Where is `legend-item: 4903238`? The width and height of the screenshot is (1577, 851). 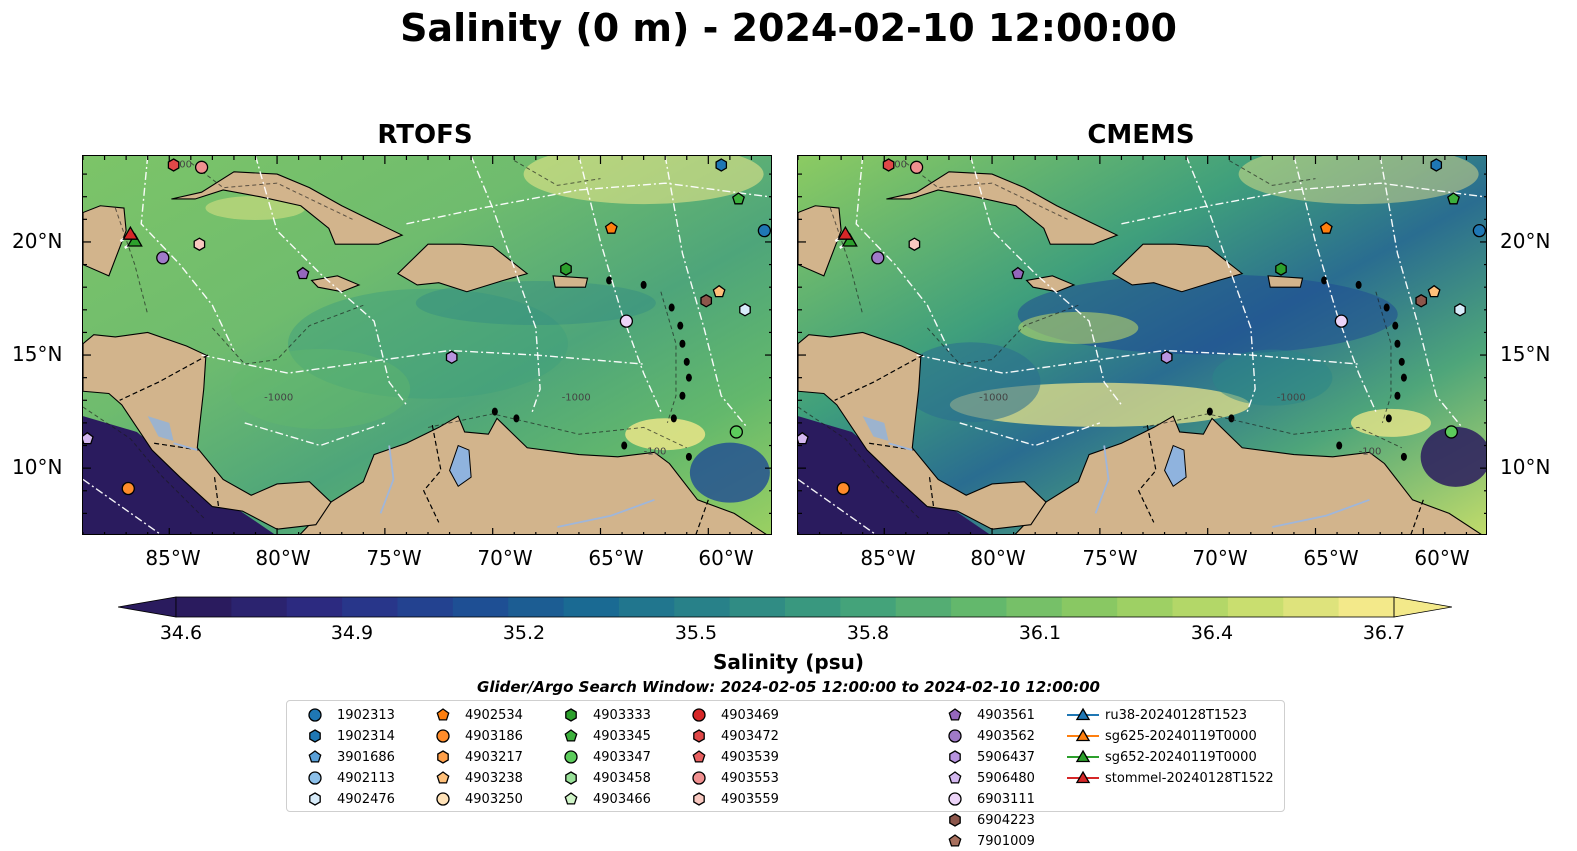 legend-item: 4903238 is located at coordinates (474, 778).